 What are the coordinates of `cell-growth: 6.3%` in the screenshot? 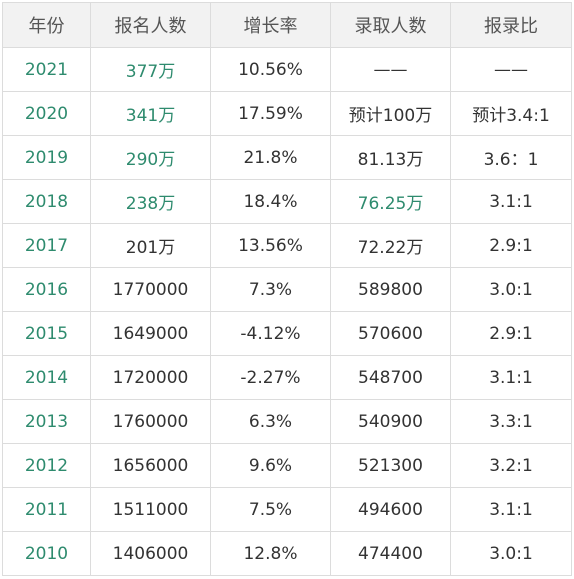 It's located at (270, 421).